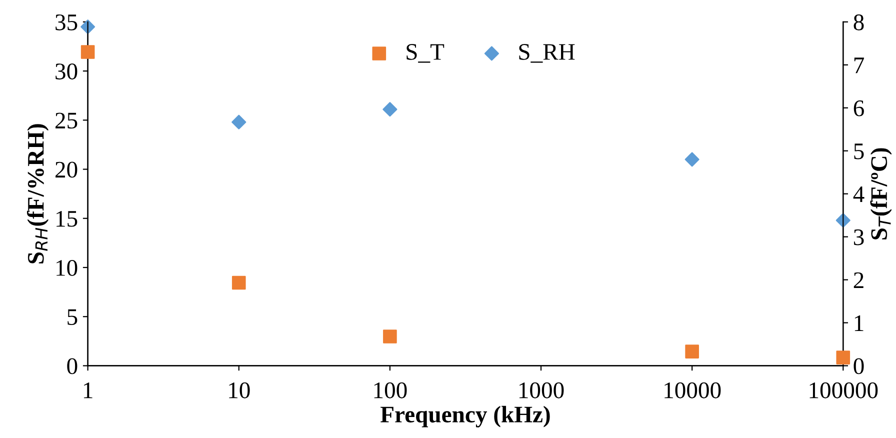 This screenshot has height=438, width=896. I want to click on y-tick-label: 5, so click(73, 317).